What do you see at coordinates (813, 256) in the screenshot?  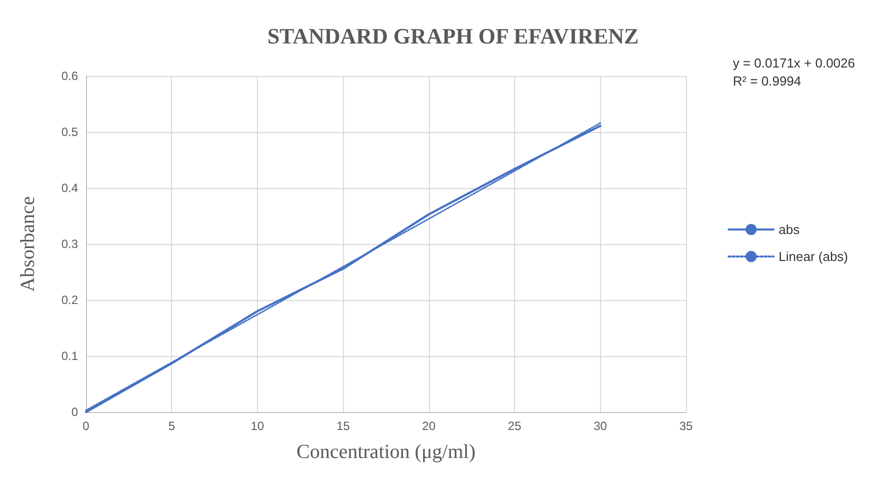 I see `legend-label: Linear (abs)` at bounding box center [813, 256].